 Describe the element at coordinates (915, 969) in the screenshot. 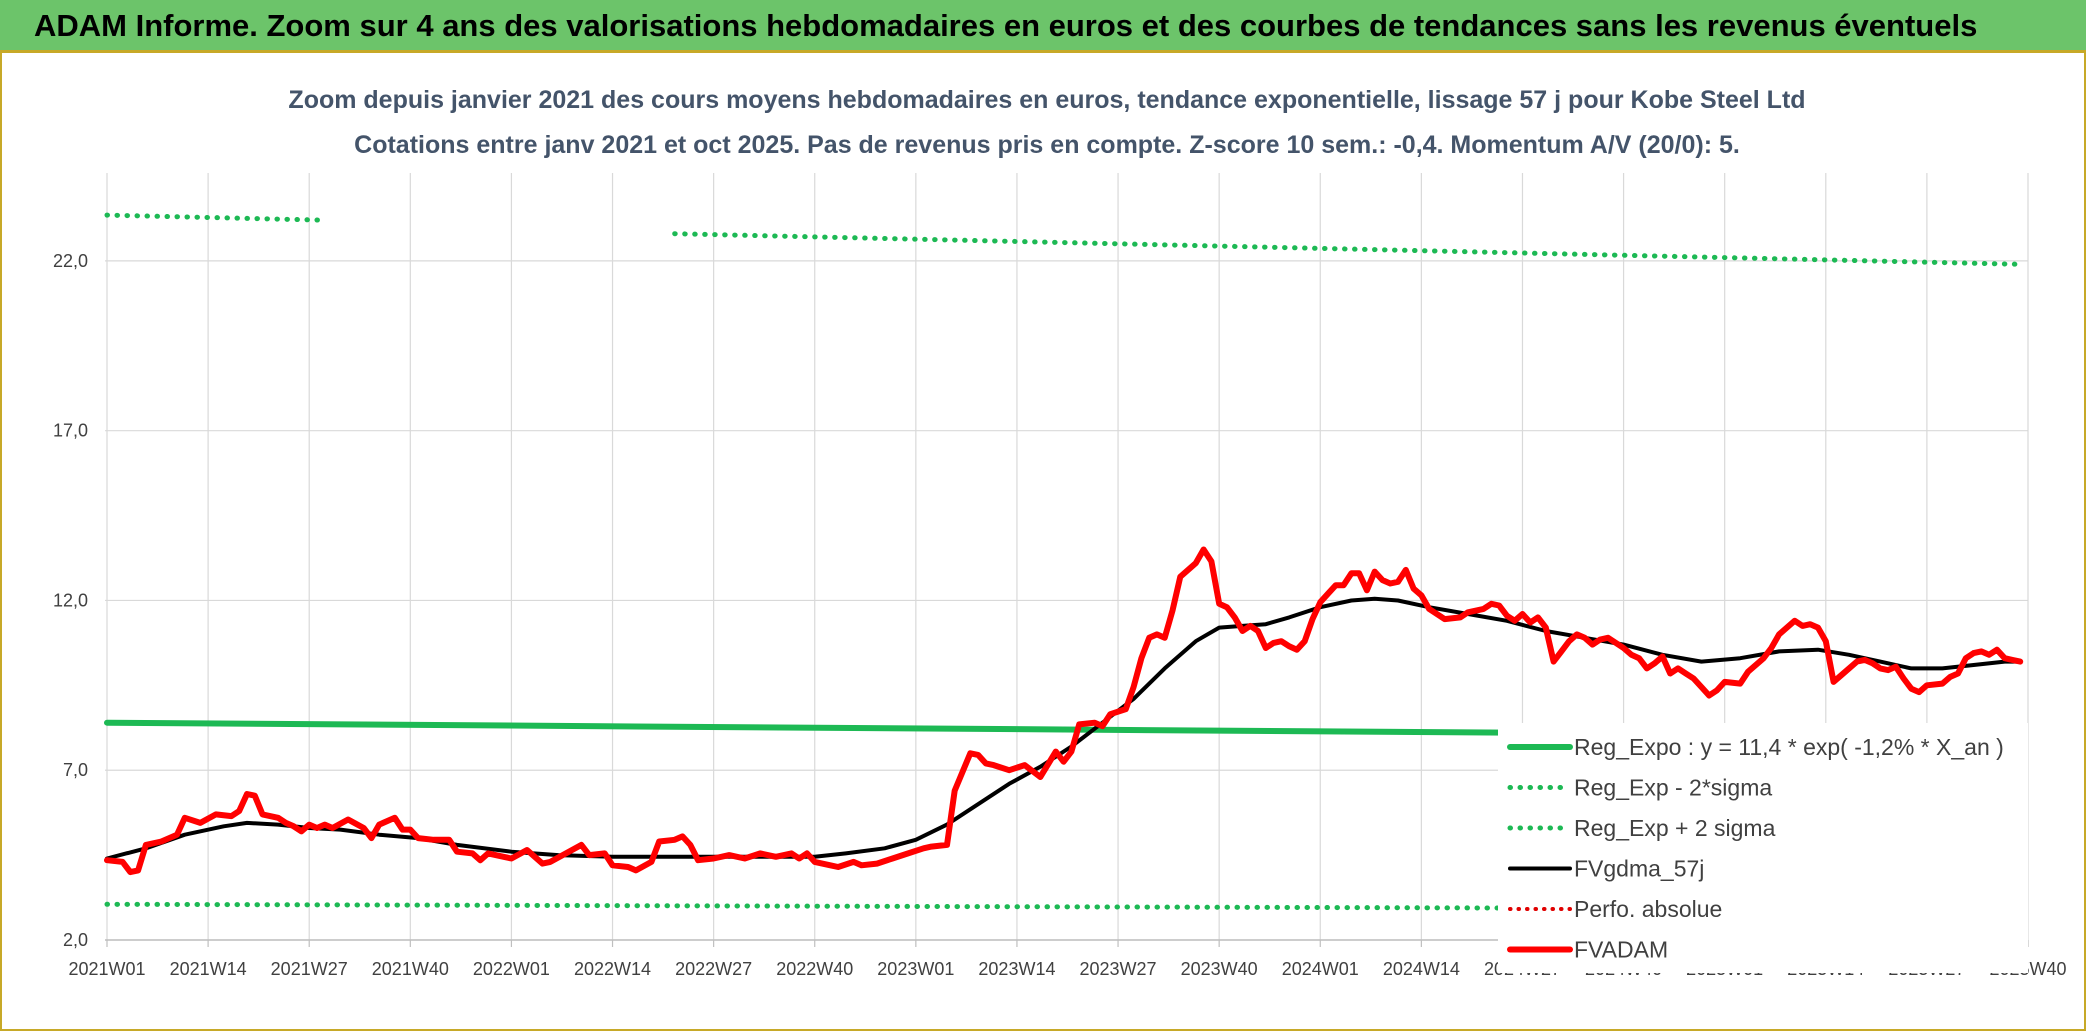

I see `x-tick-label: 2023W01` at that location.